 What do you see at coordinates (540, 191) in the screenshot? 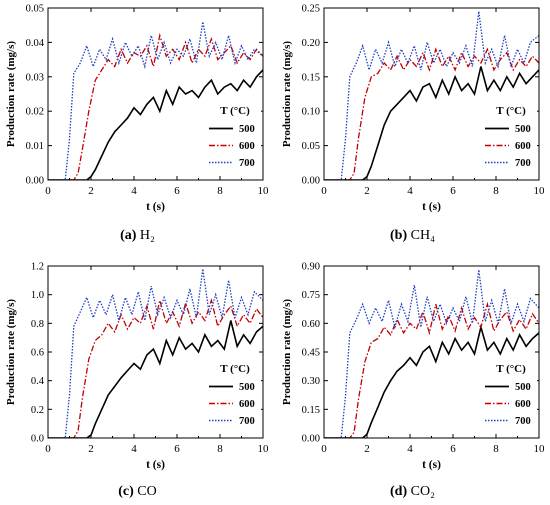
I see `x-tick-label-b: 10` at bounding box center [540, 191].